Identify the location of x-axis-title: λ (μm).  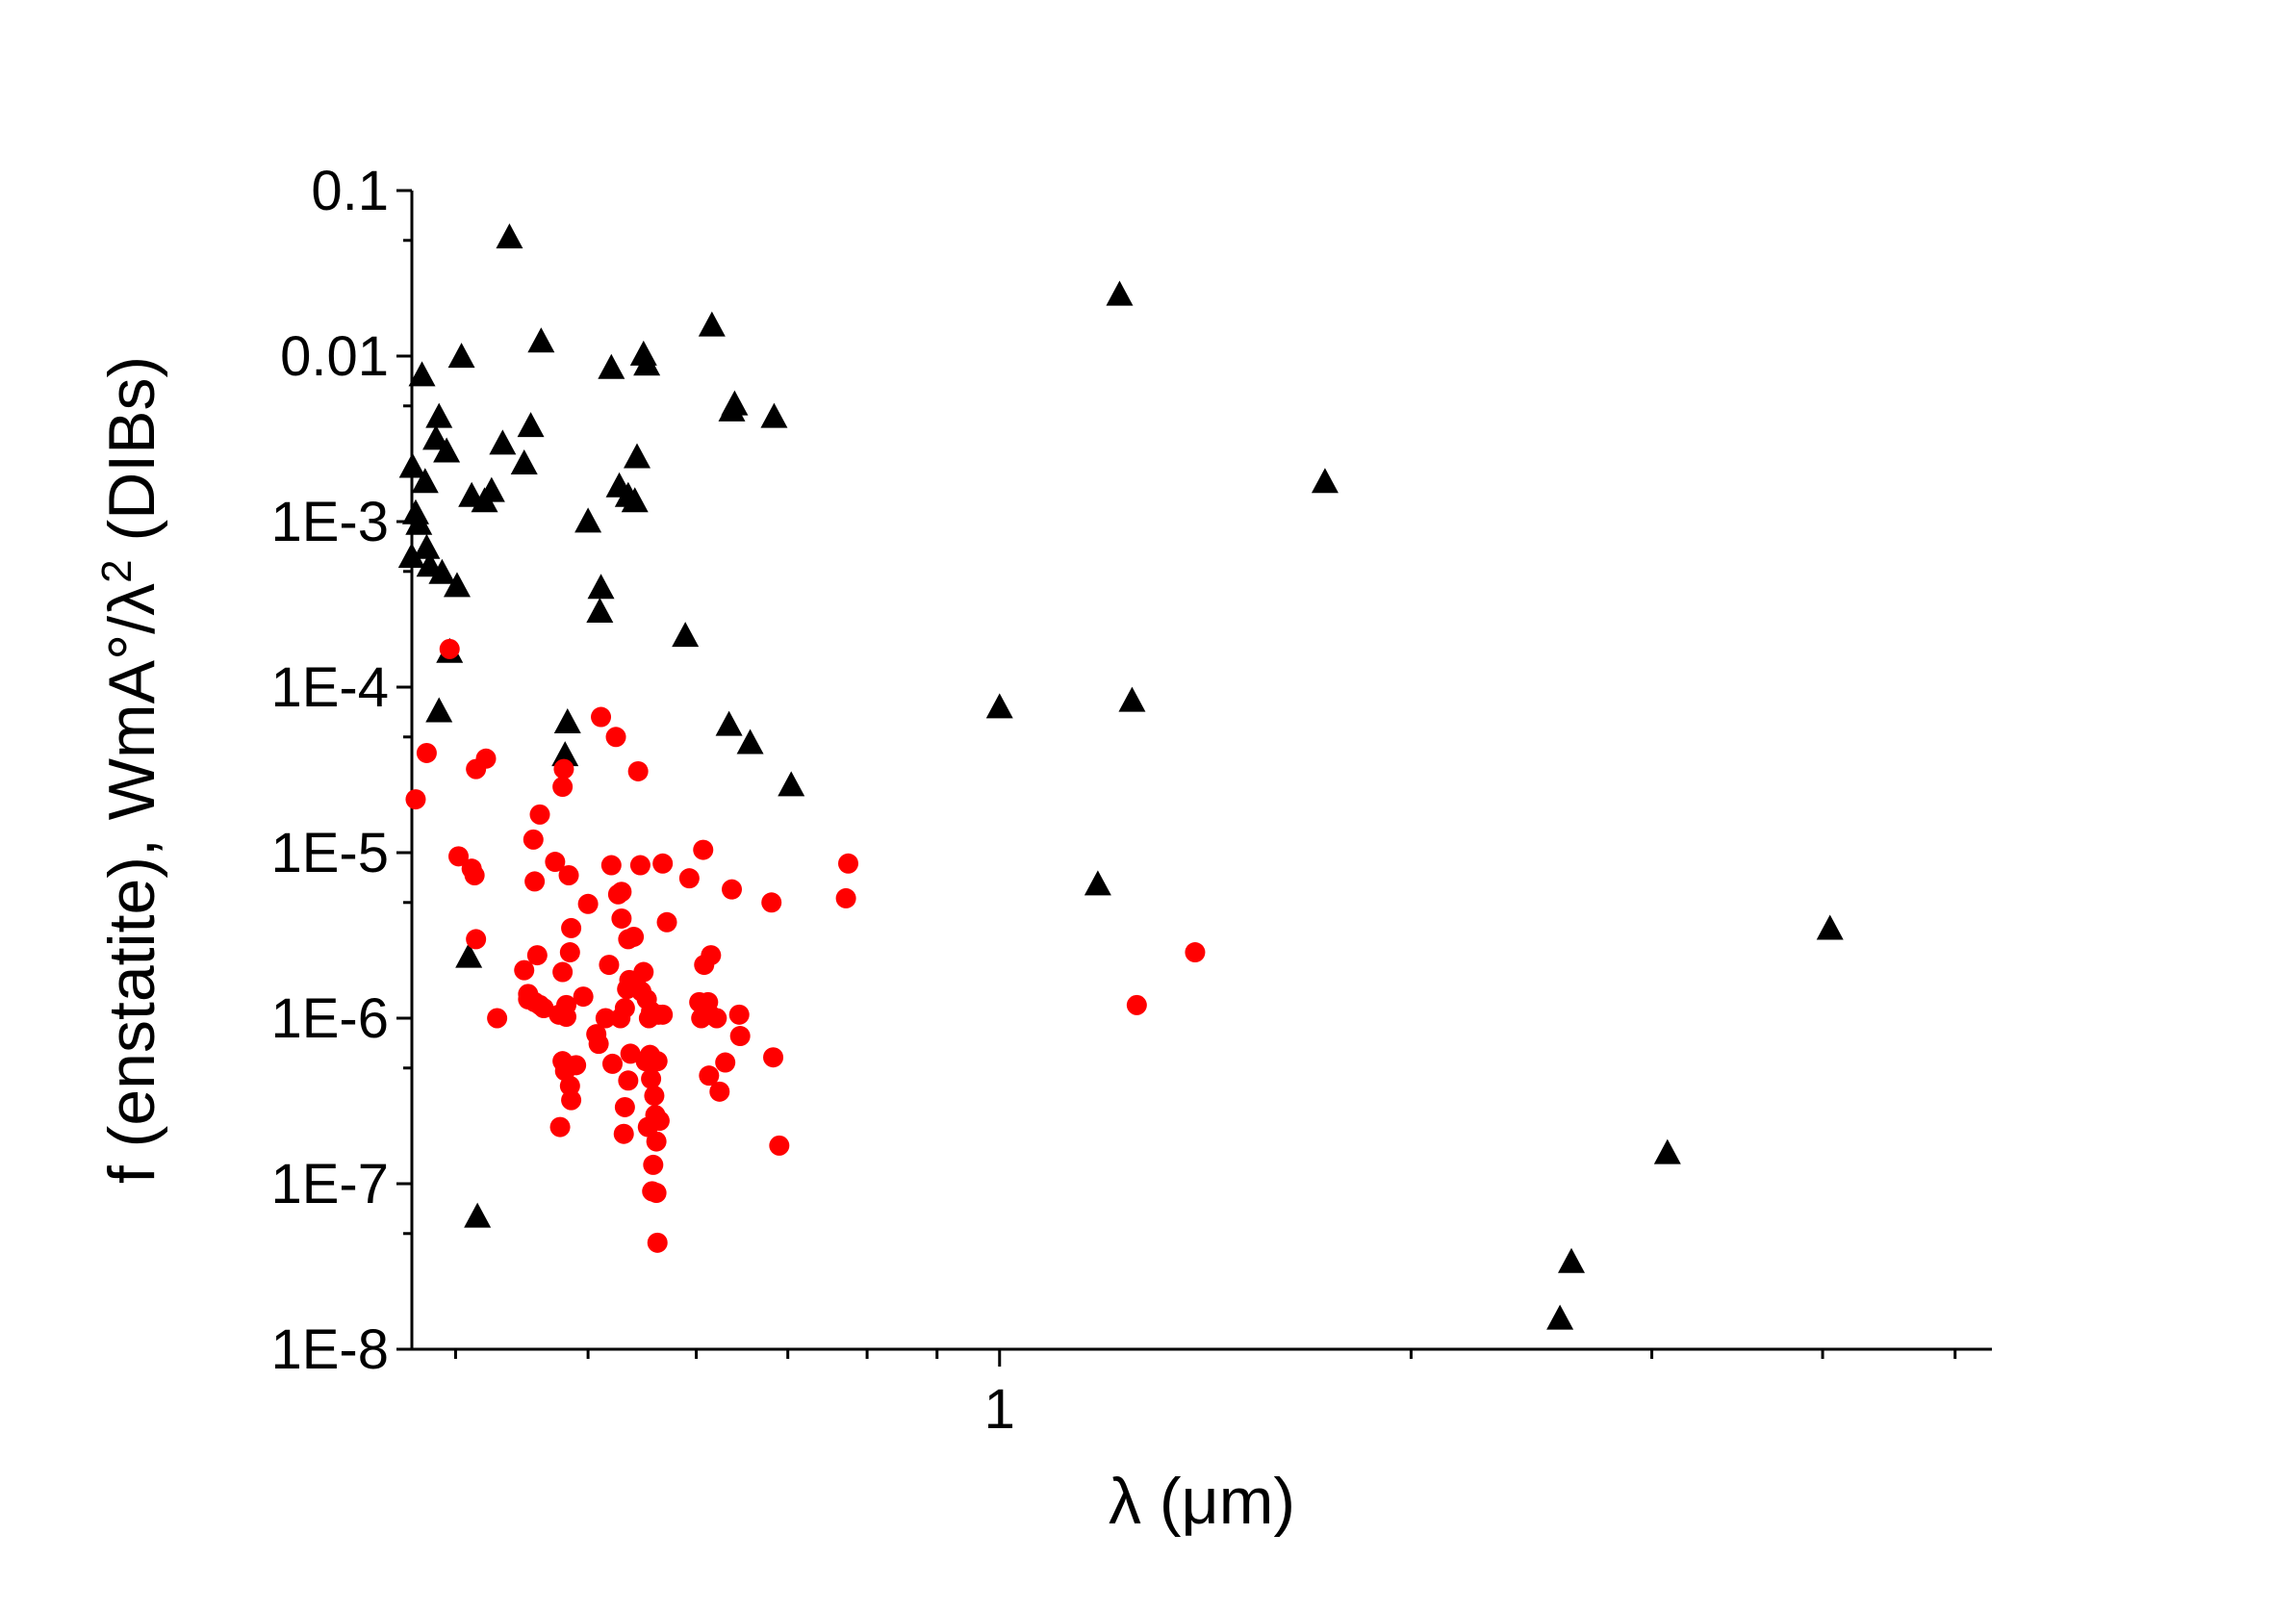
(1202, 1501).